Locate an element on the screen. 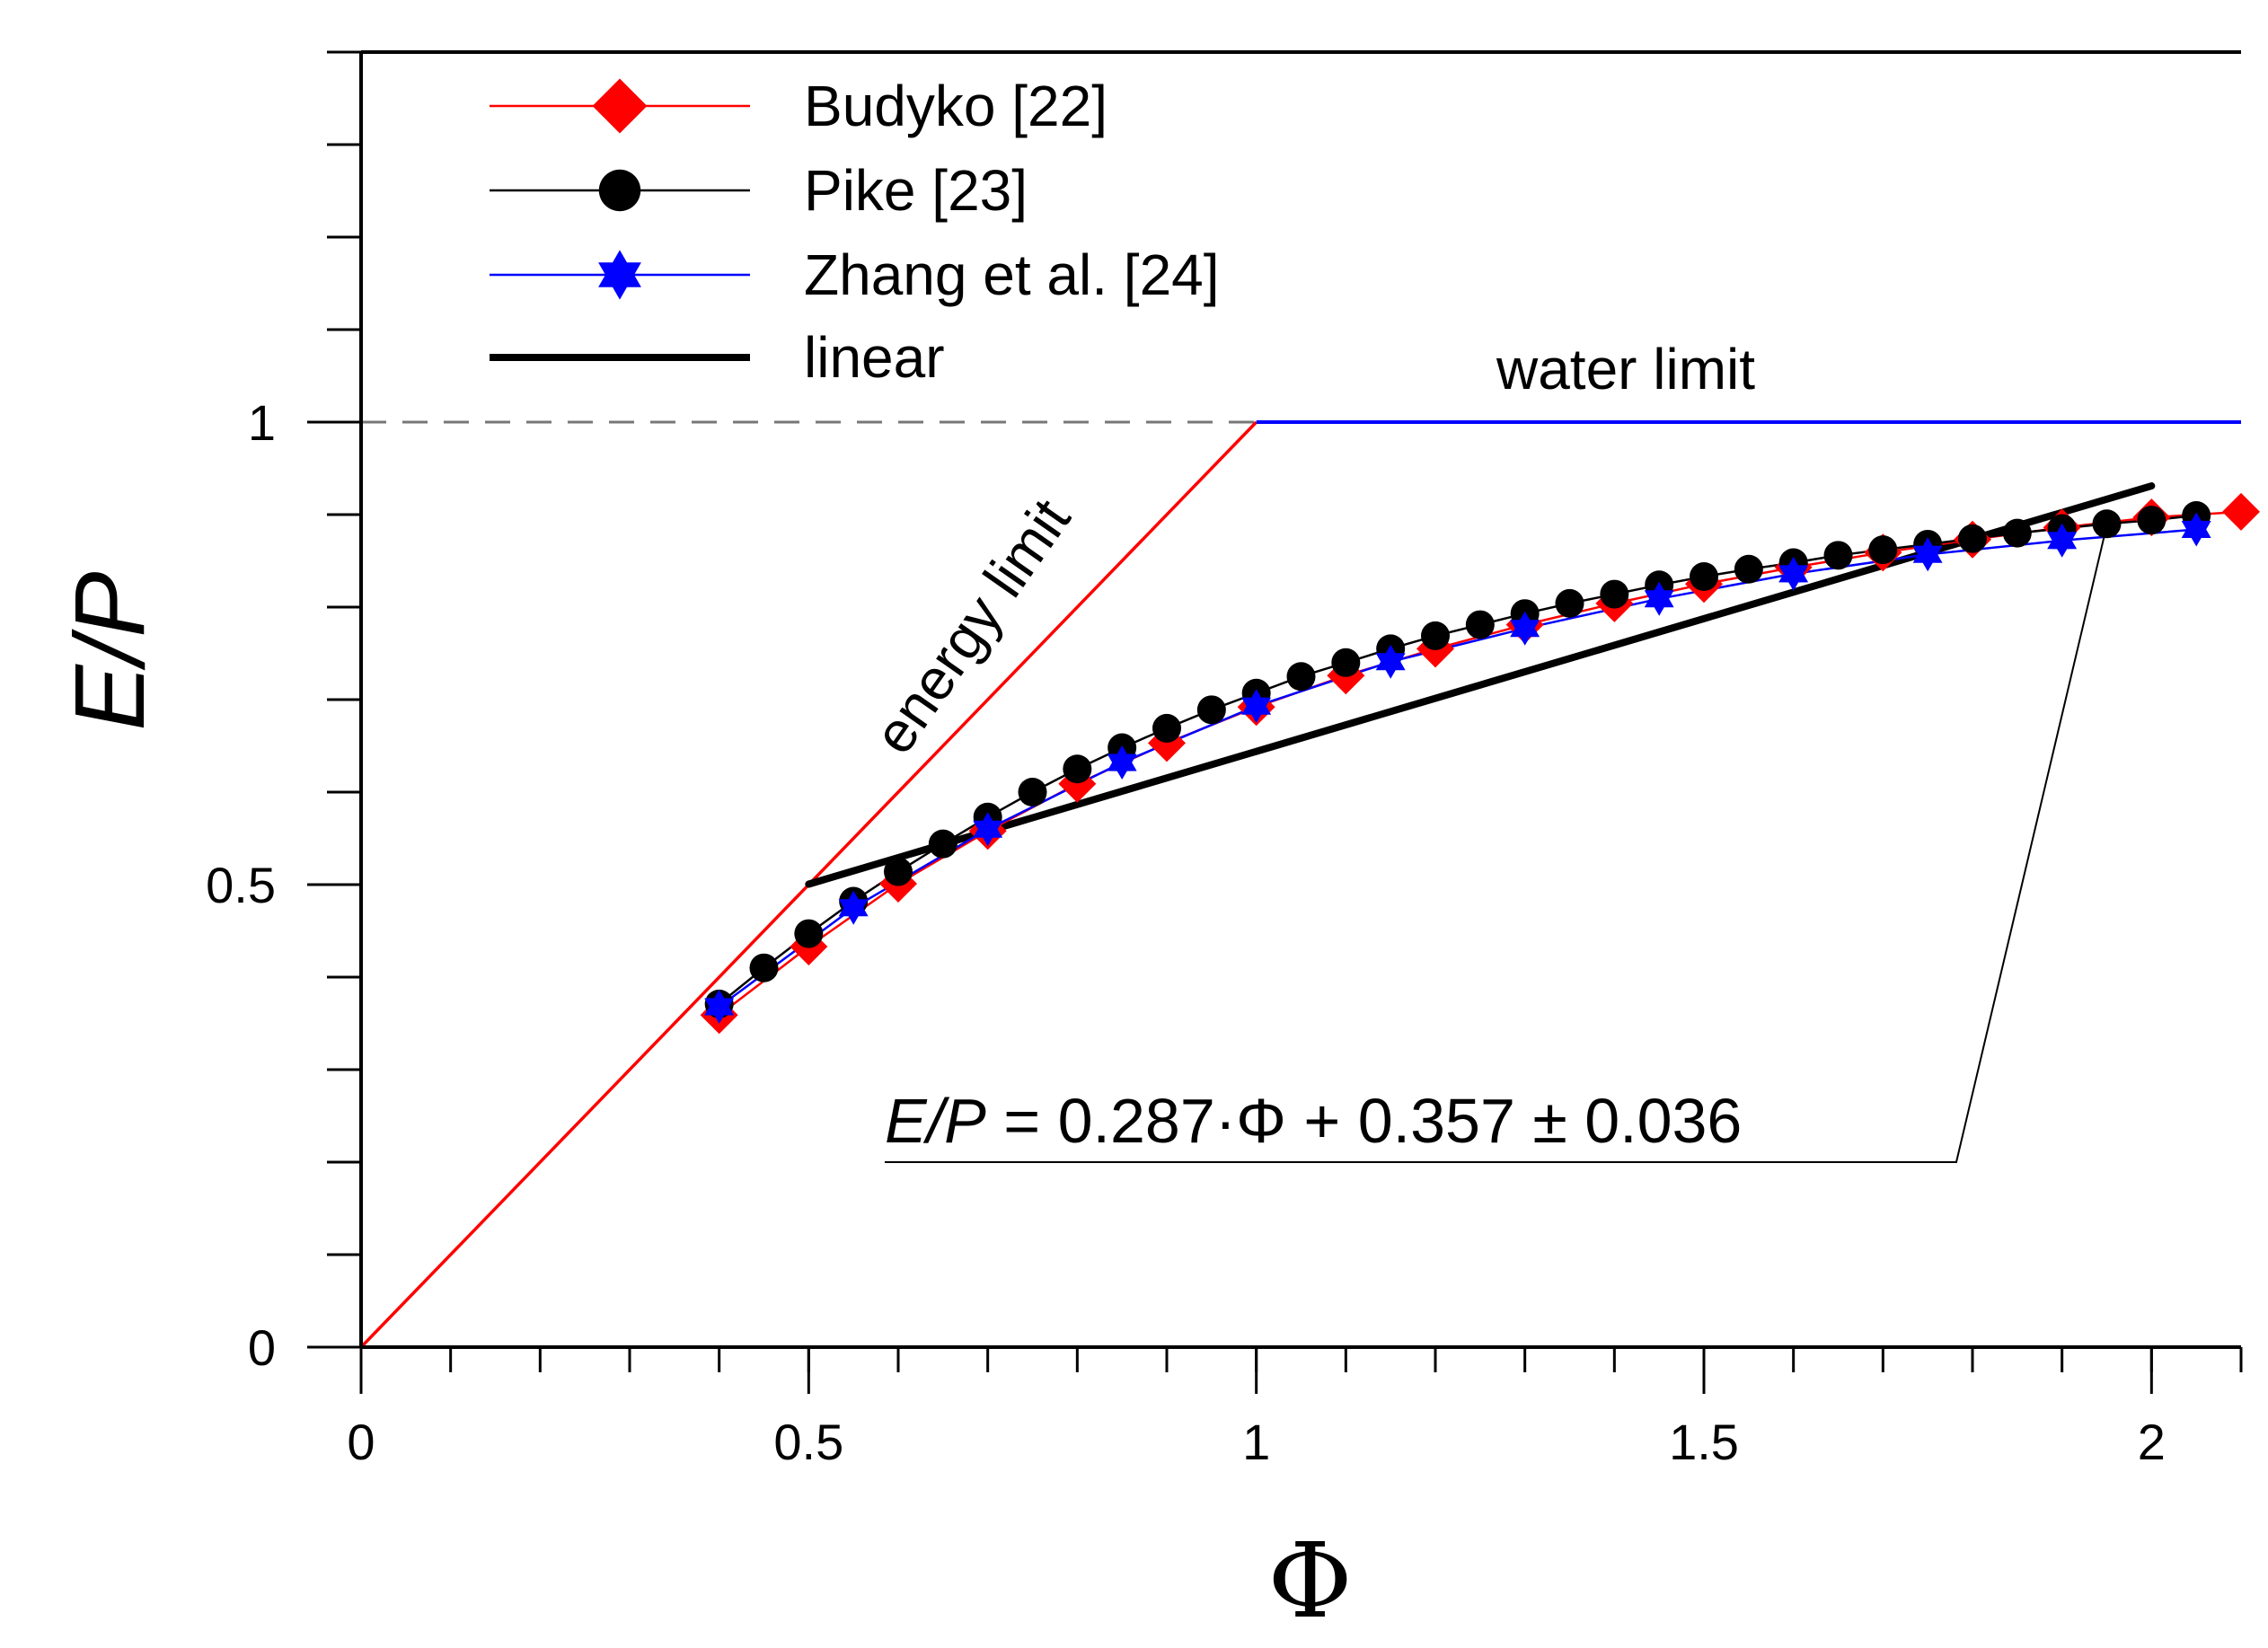  equation-lhs: E/P is located at coordinates (936, 1121).